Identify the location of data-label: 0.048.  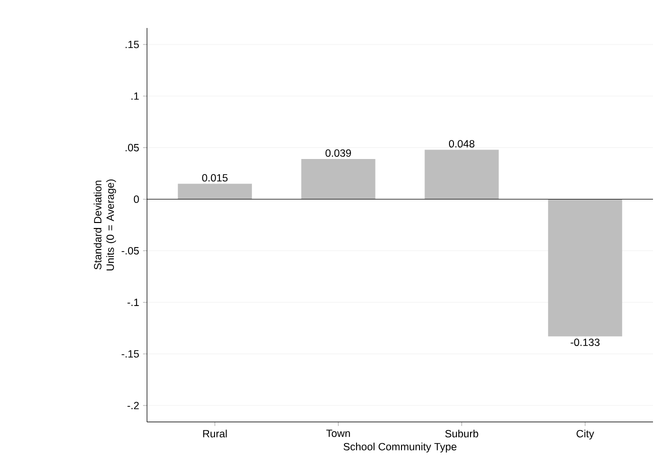
(461, 144).